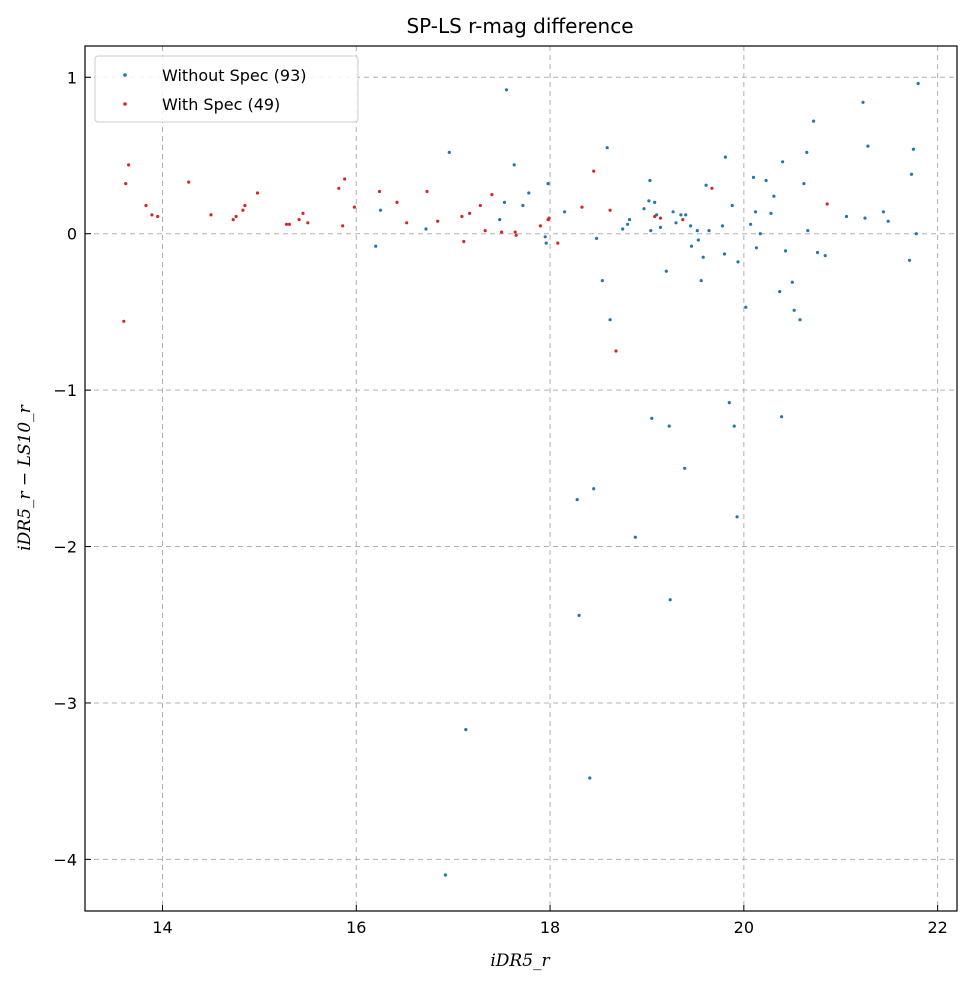 Image resolution: width=971 pixels, height=986 pixels. Describe the element at coordinates (234, 75) in the screenshot. I see `legend-entry: Without Spec (93)` at that location.